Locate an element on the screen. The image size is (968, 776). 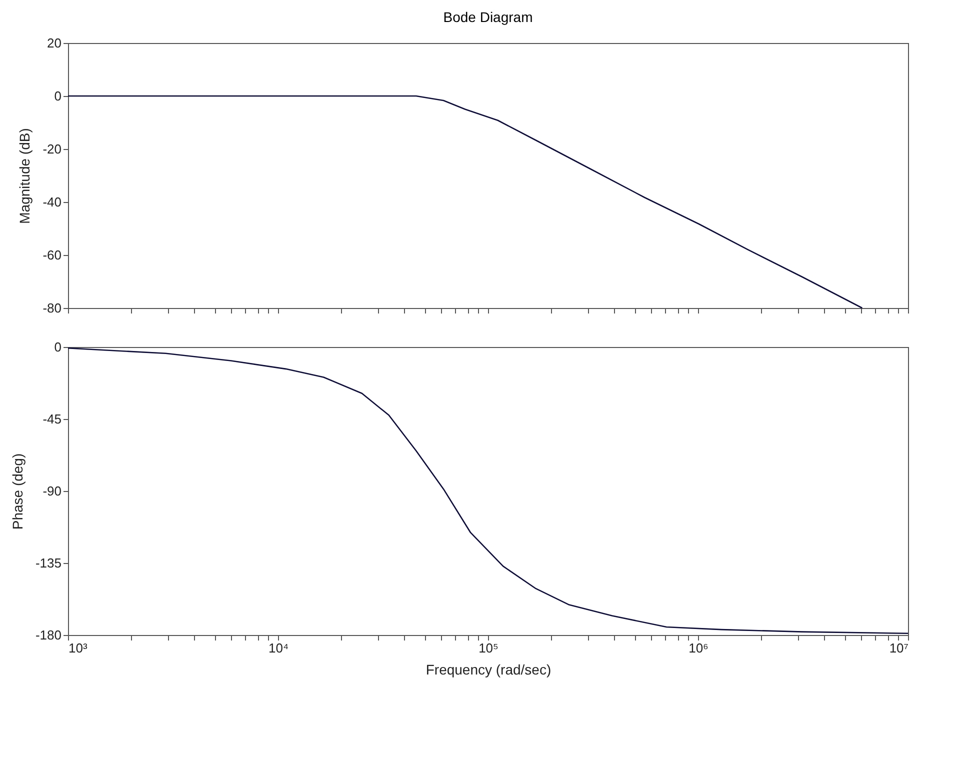
y-tick-label: -20 is located at coordinates (52, 149).